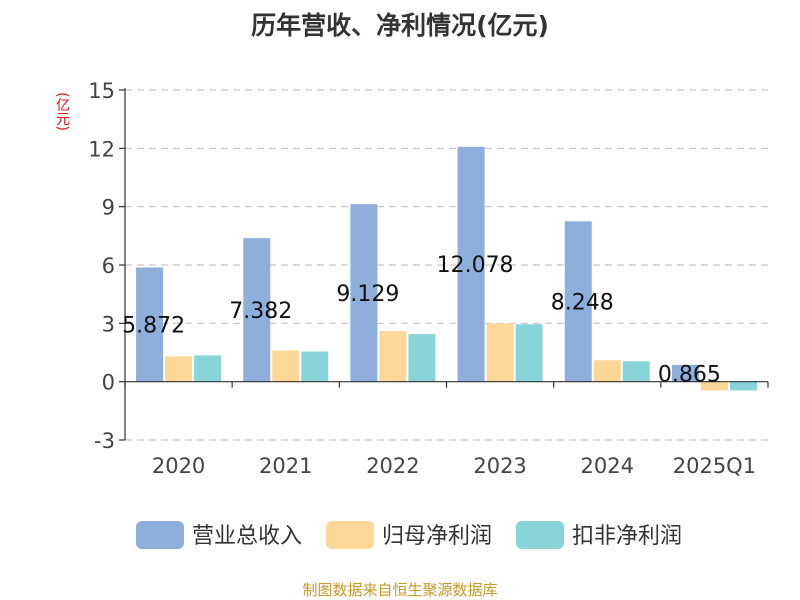  What do you see at coordinates (582, 302) in the screenshot?
I see `data-label: 8.248` at bounding box center [582, 302].